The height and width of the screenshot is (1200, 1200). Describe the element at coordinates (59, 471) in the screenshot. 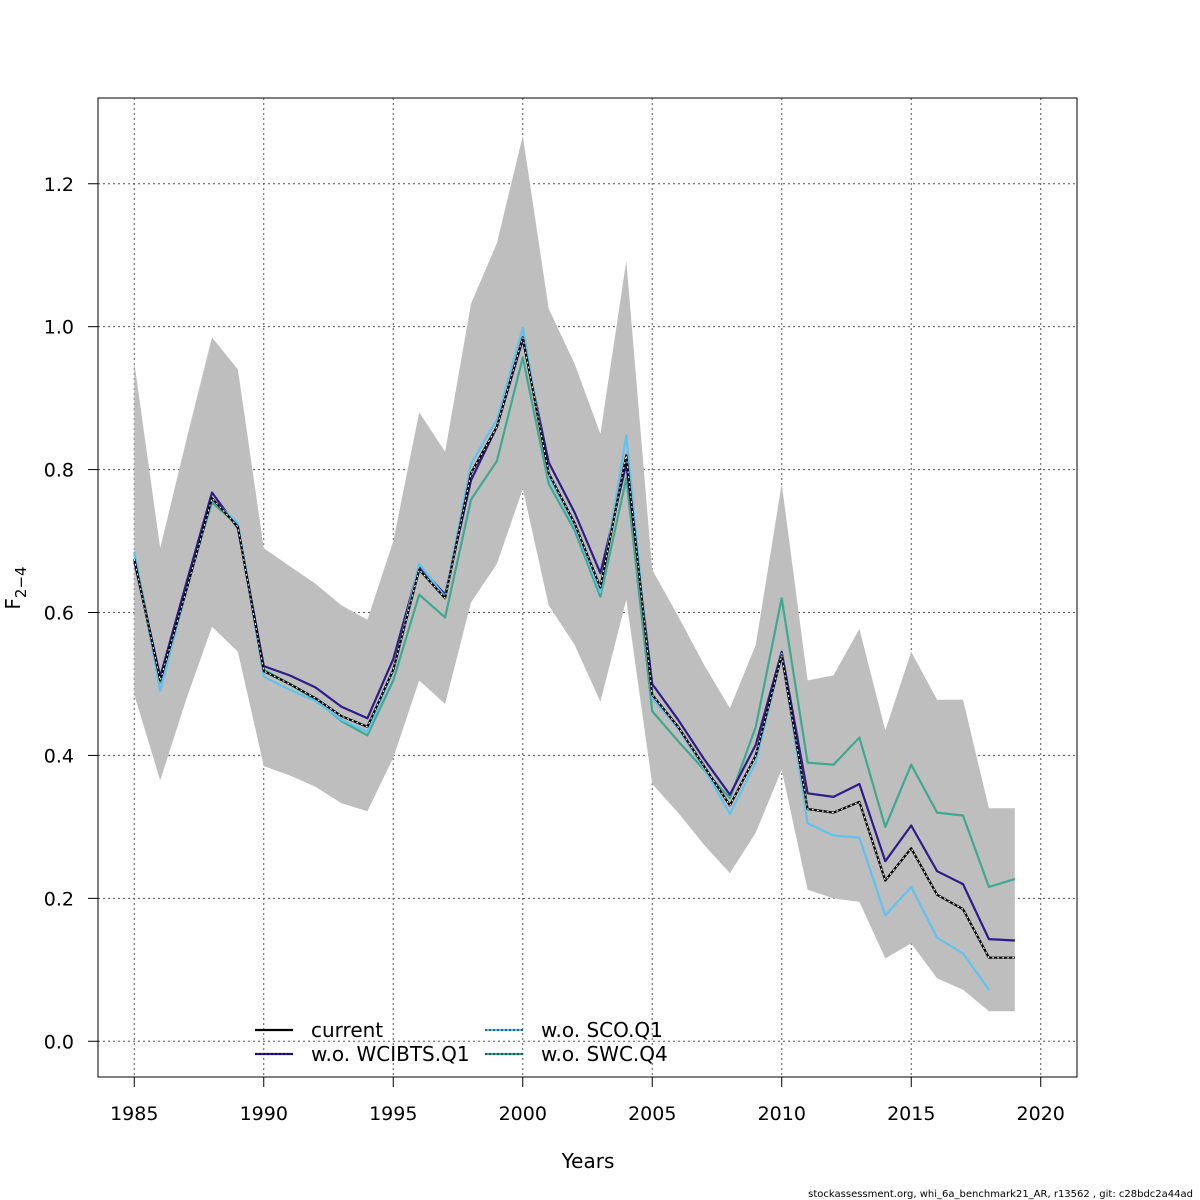

I see `y-tick-label: 0.8` at that location.